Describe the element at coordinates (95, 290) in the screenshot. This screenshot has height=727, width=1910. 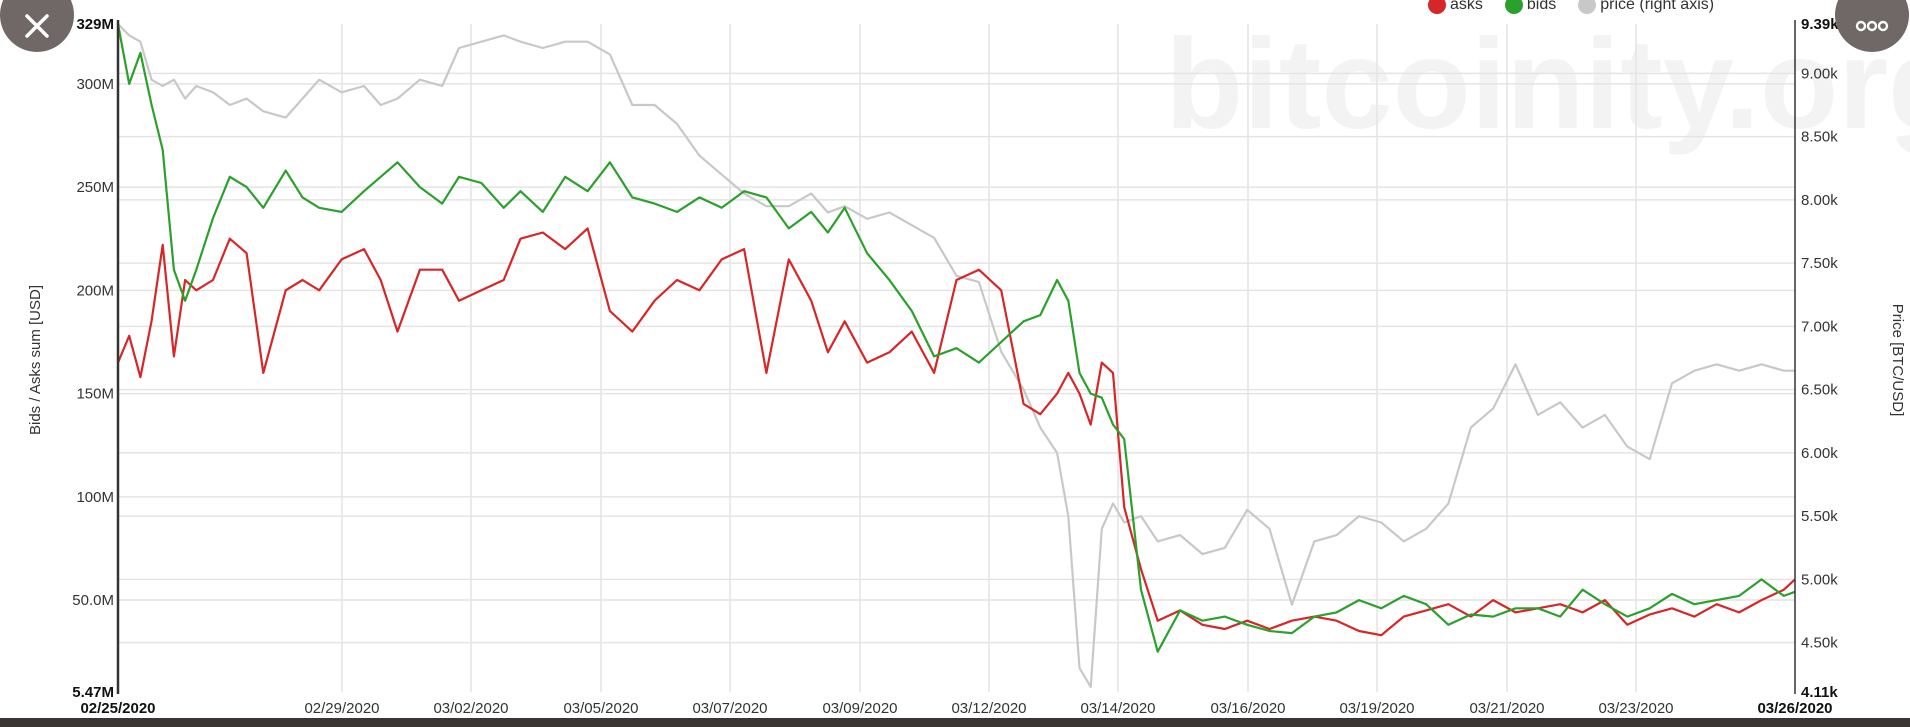
I see `y-tick-left: 200M` at that location.